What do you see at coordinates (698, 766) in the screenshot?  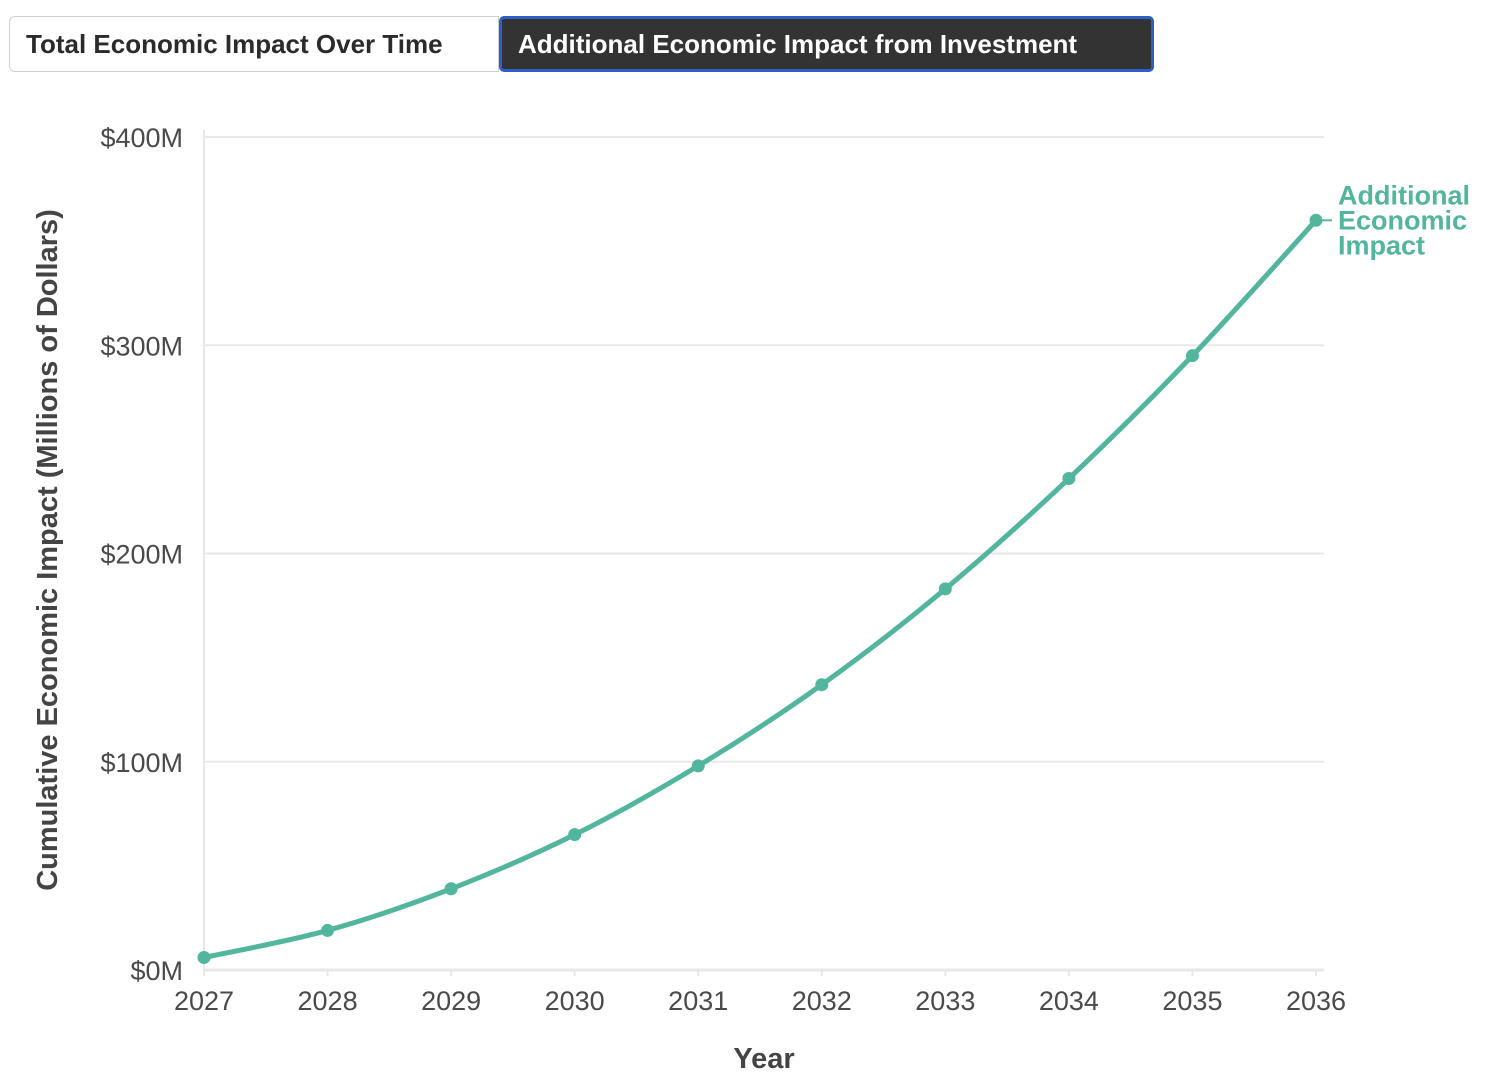 I see `data-point-2031` at bounding box center [698, 766].